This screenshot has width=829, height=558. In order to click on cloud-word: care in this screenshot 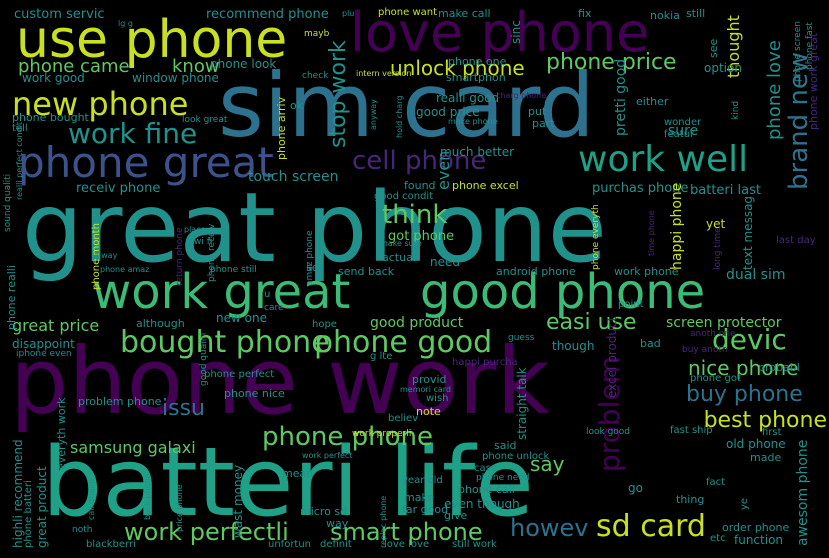, I will do `click(274, 308)`.